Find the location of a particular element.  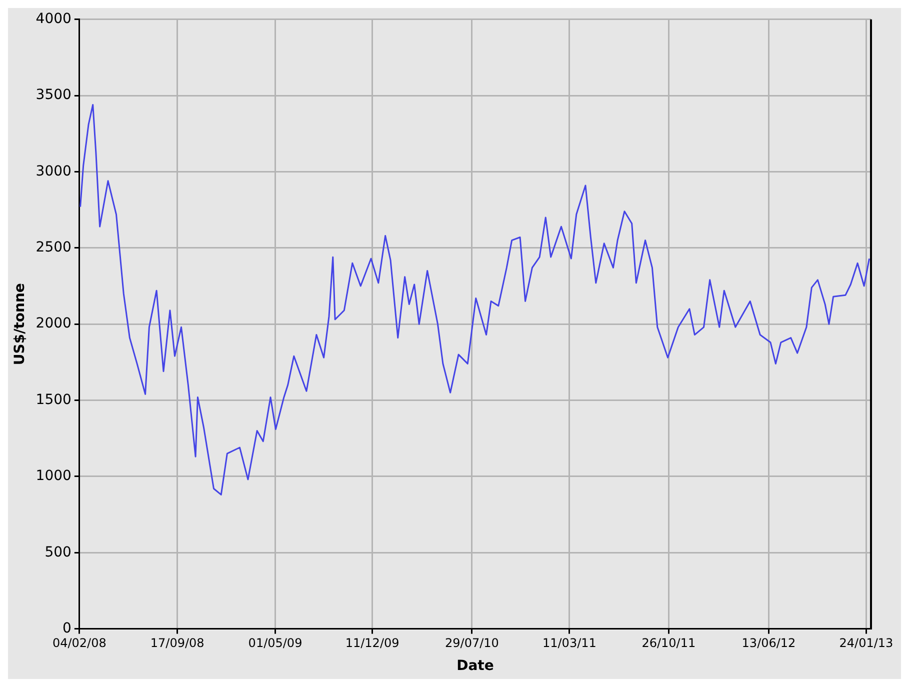

y-tick-label: 0 is located at coordinates (67, 628).